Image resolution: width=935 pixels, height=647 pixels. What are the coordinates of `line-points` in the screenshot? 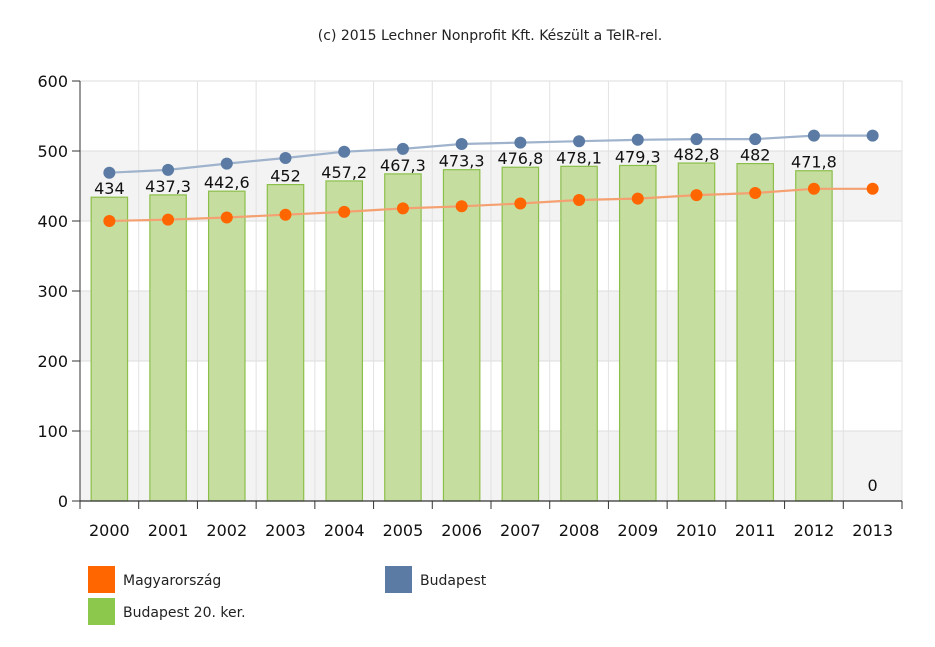 It's located at (491, 178).